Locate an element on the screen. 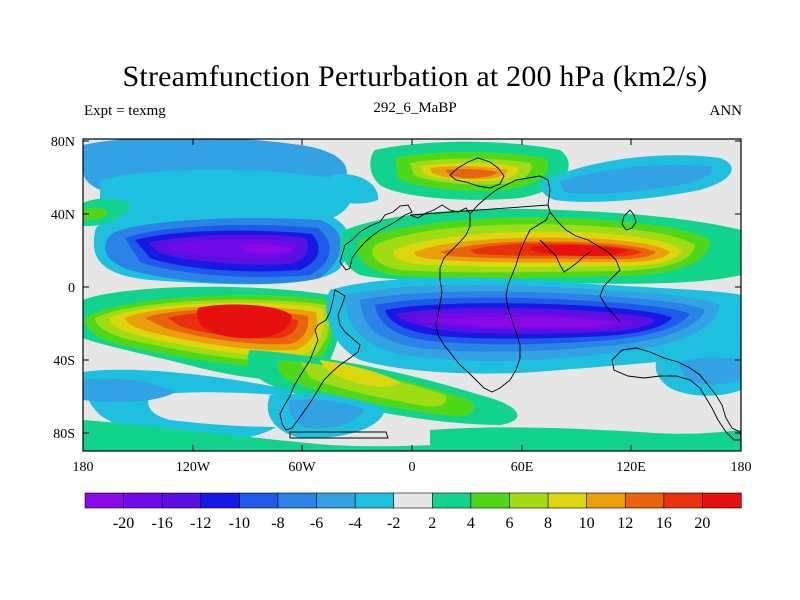 The height and width of the screenshot is (600, 800). colorbar is located at coordinates (413, 500).